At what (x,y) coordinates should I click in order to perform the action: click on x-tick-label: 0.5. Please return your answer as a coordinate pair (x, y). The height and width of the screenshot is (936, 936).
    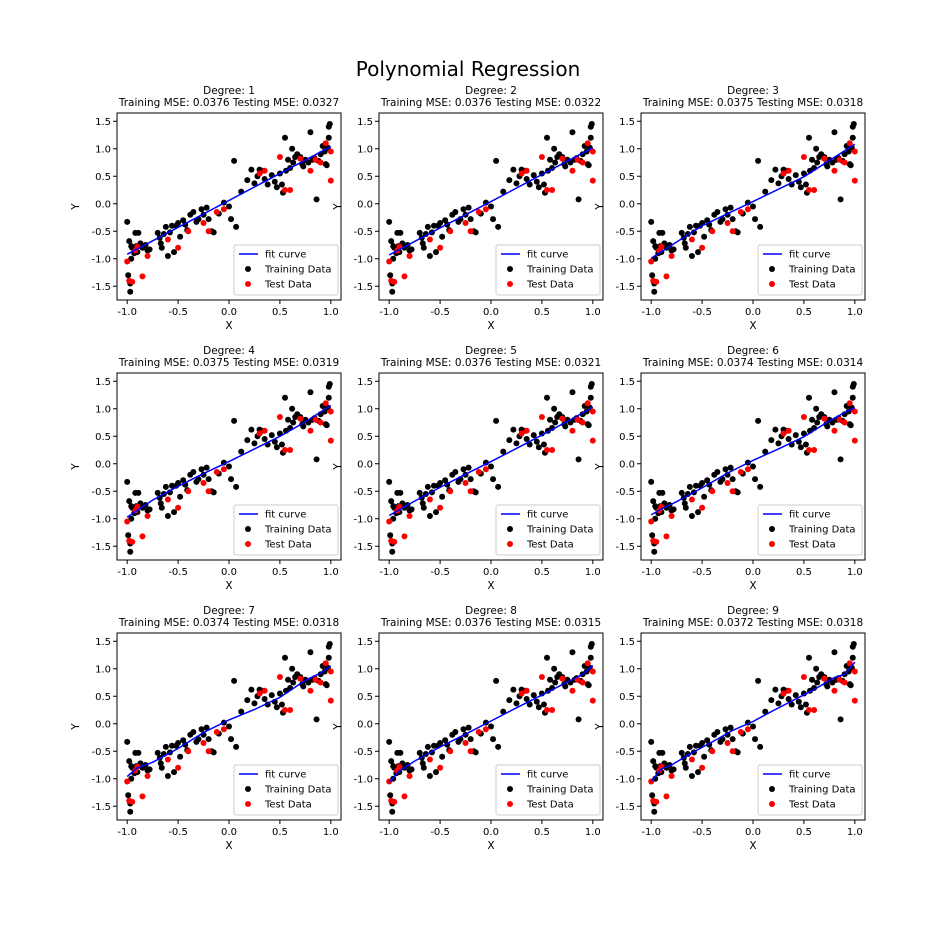
    Looking at the image, I should click on (804, 832).